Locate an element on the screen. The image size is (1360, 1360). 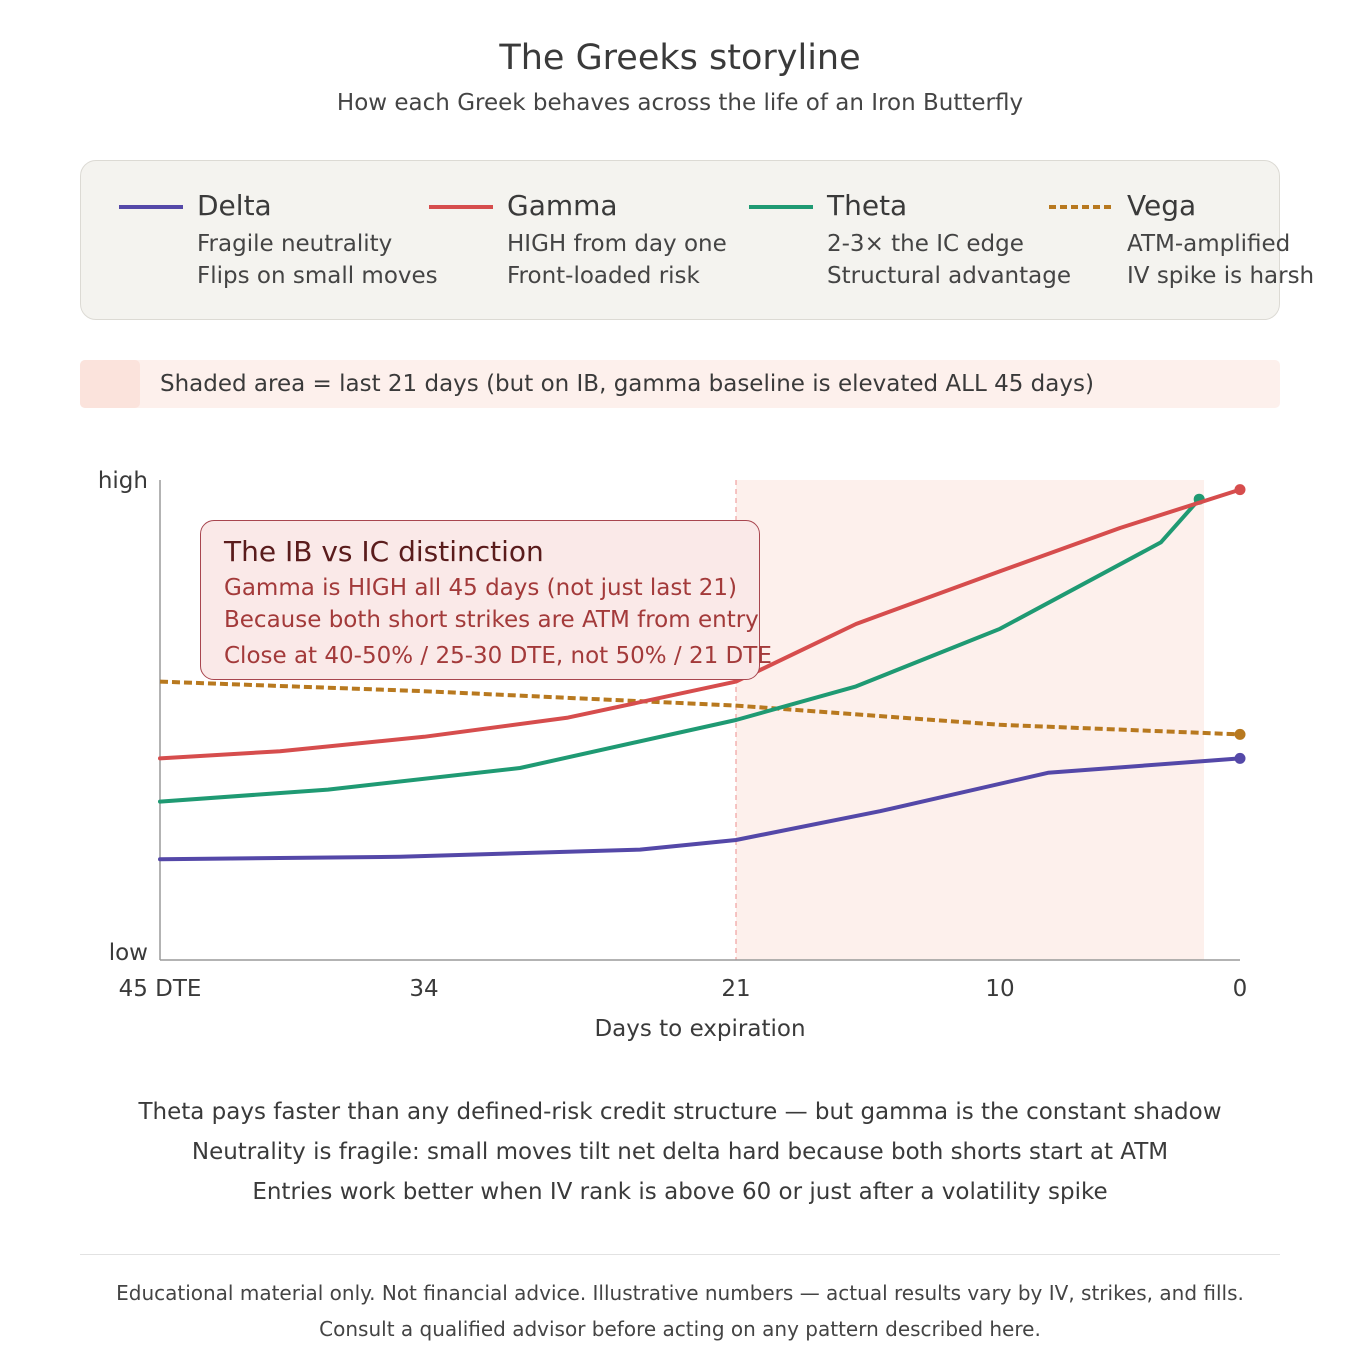
legend-desc-gamma-2: Front-loaded risk is located at coordinates (603, 276).